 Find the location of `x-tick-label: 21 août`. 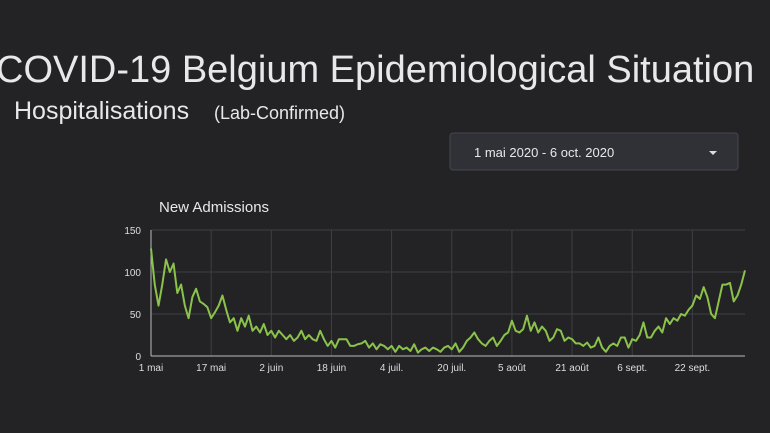

x-tick-label: 21 août is located at coordinates (572, 368).